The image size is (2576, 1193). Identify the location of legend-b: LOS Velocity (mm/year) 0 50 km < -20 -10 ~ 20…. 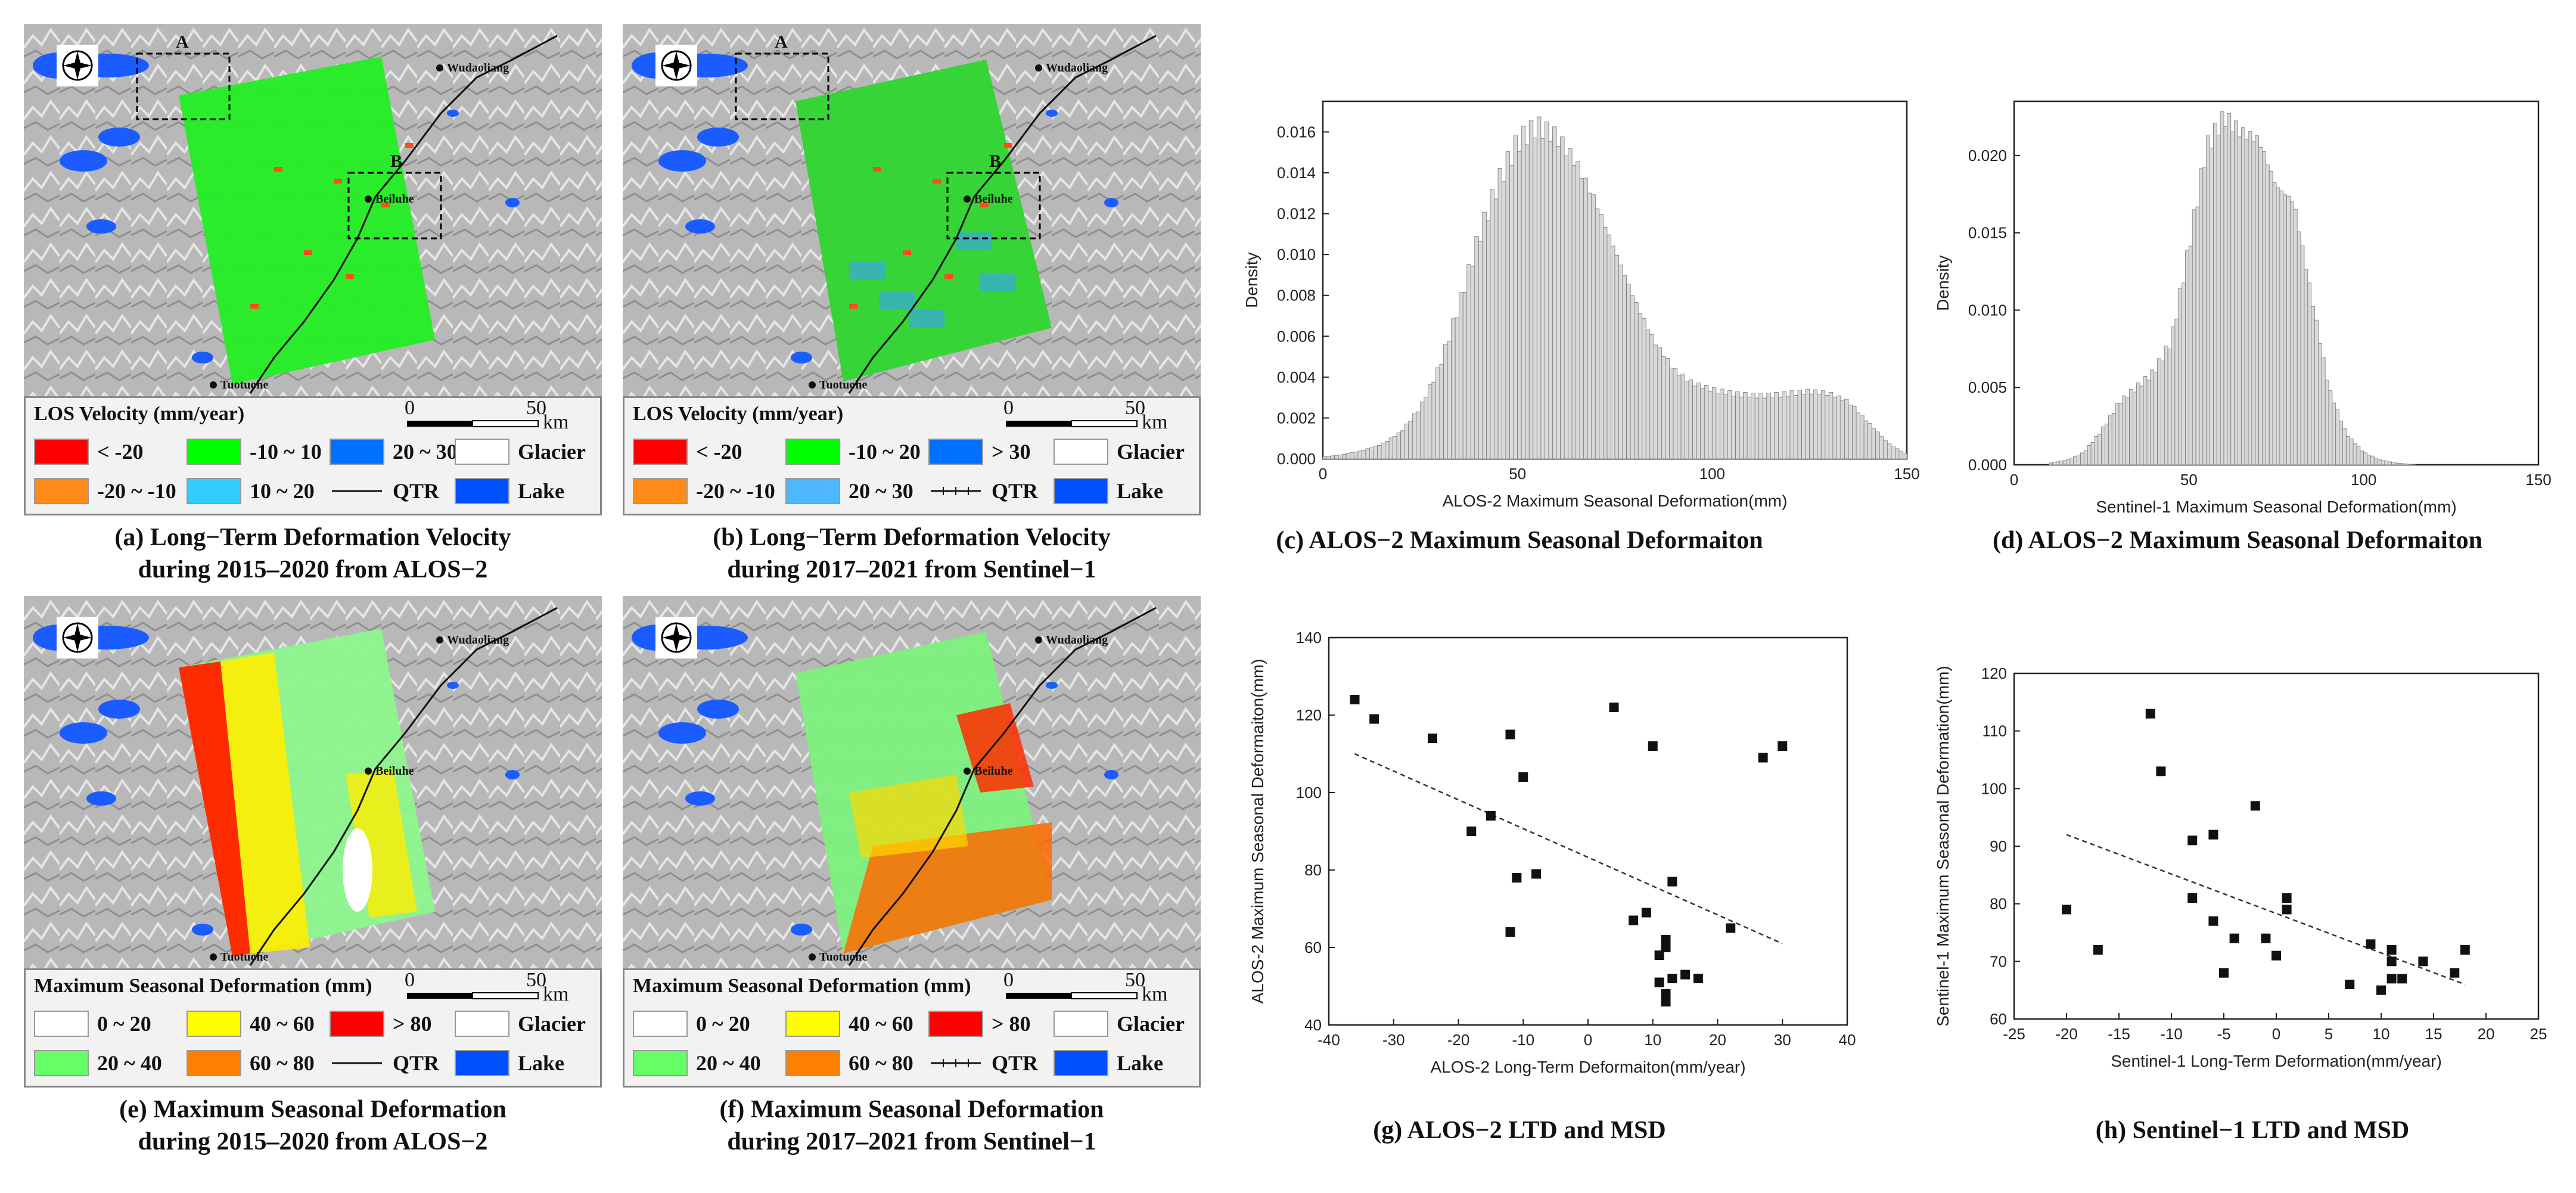
(912, 455).